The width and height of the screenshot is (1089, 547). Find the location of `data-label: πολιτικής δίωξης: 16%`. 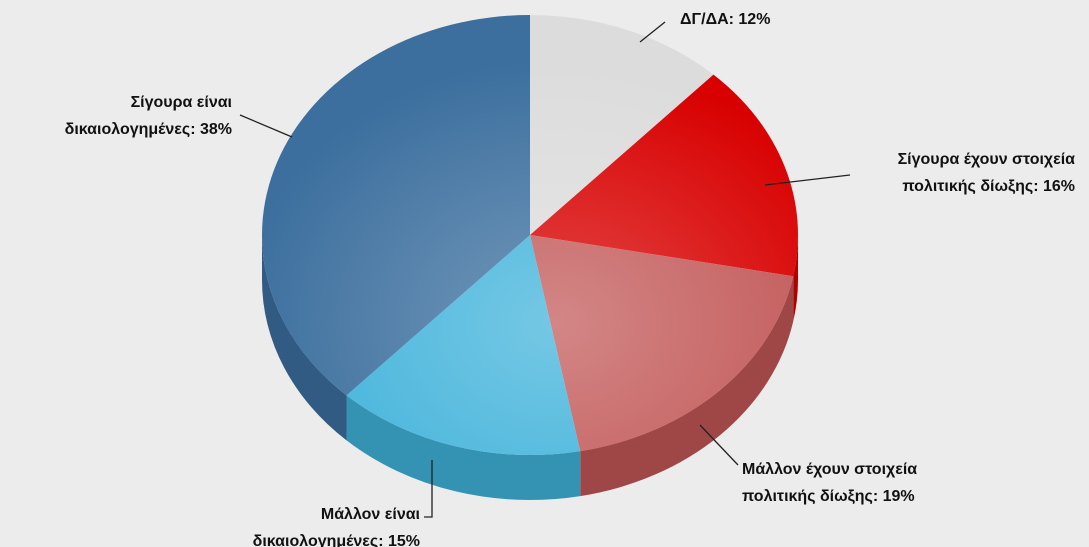

data-label: πολιτικής δίωξης: 16% is located at coordinates (988, 186).